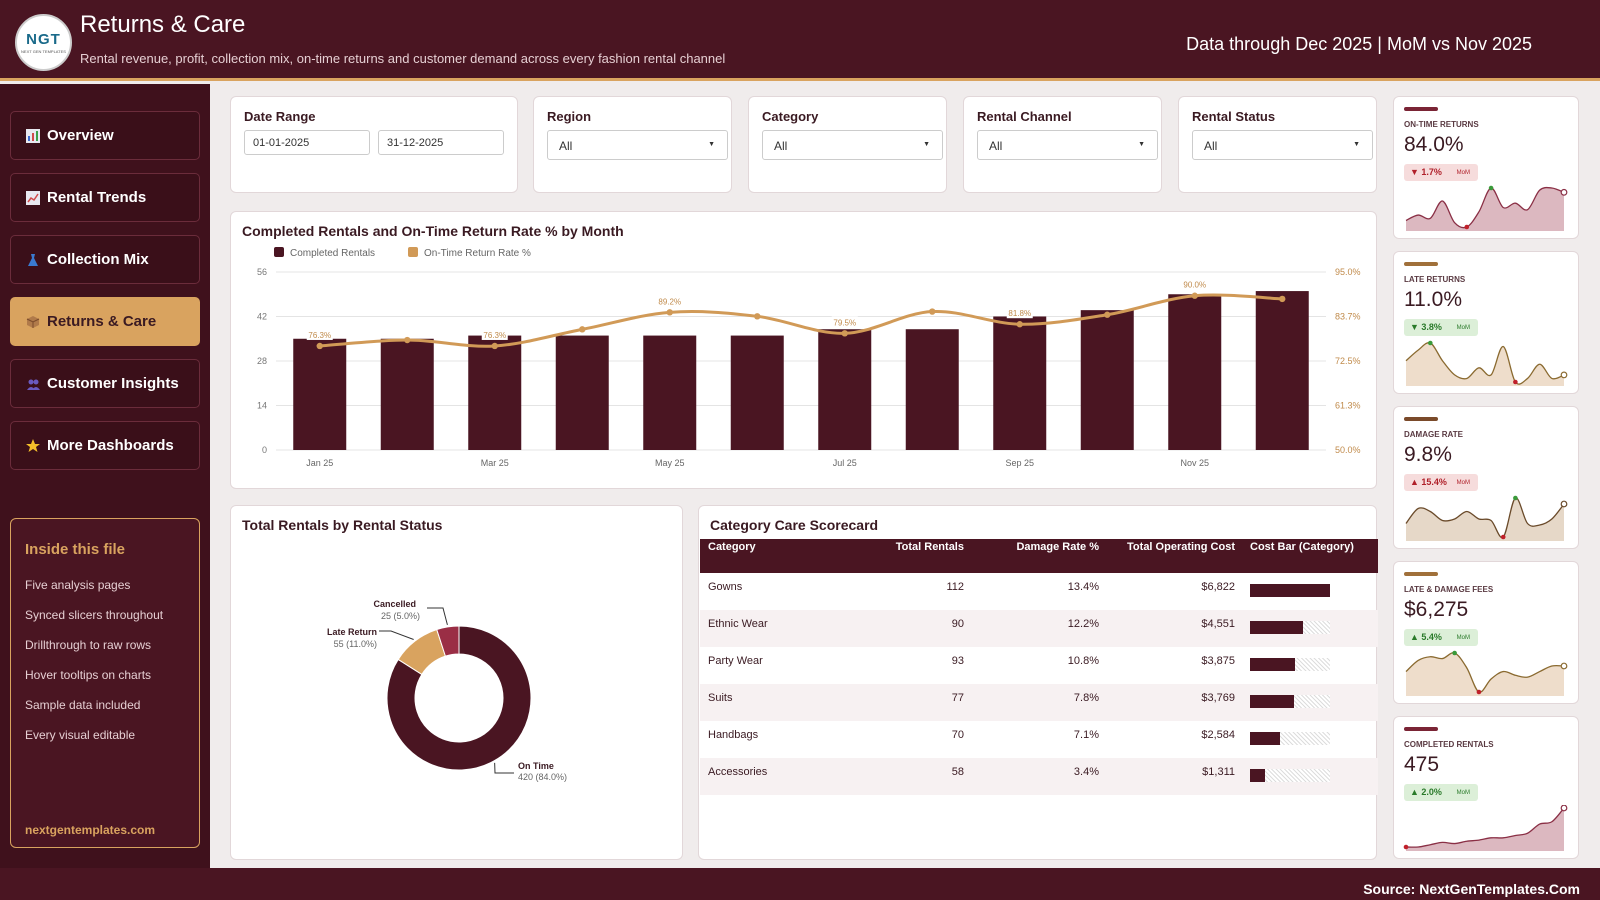  I want to click on column-header: Total Rentals, so click(929, 547).